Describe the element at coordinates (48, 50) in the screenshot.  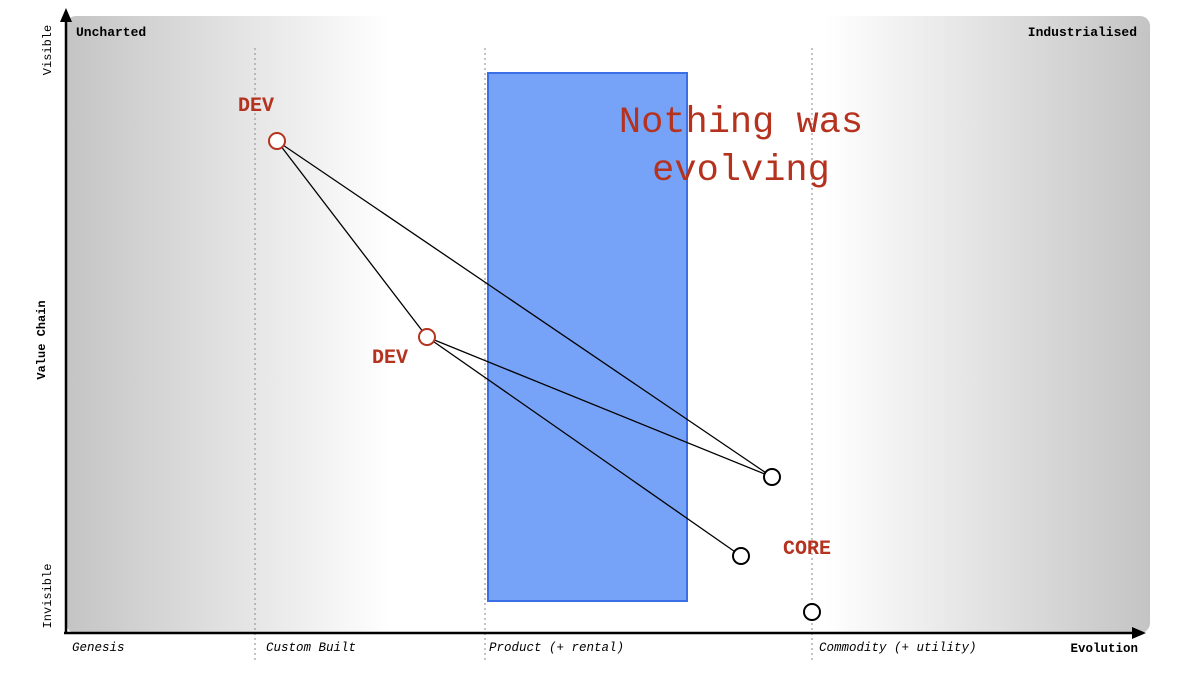
I see `y-label-visible: Visible` at that location.